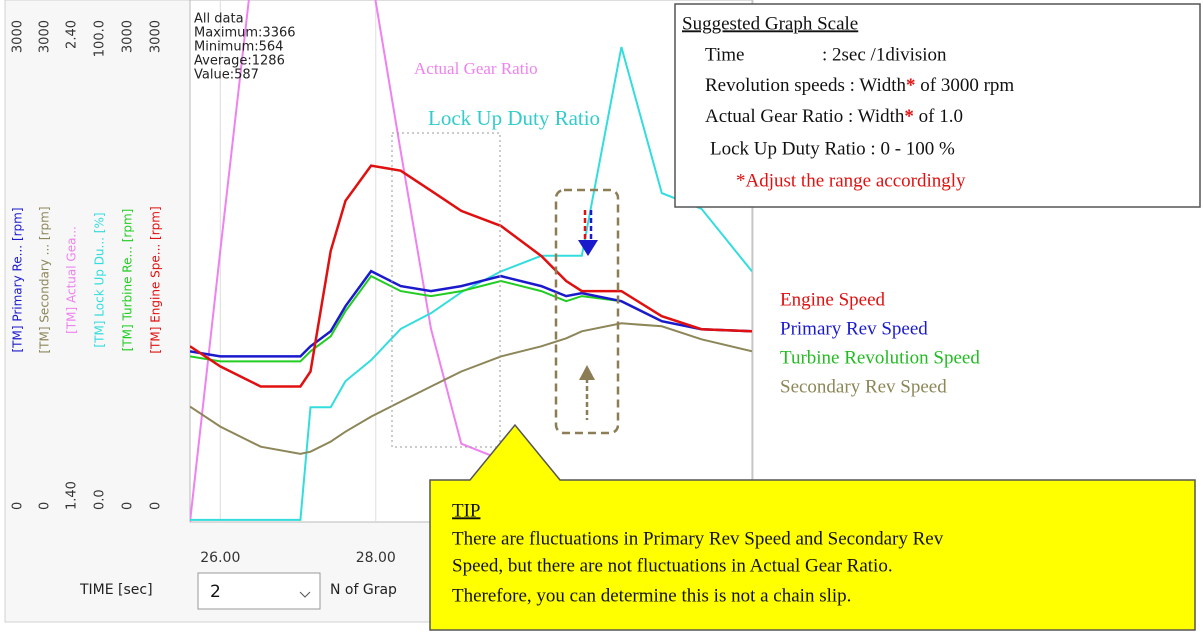 The image size is (1203, 640). I want to click on scale-line: Time, so click(724, 54).